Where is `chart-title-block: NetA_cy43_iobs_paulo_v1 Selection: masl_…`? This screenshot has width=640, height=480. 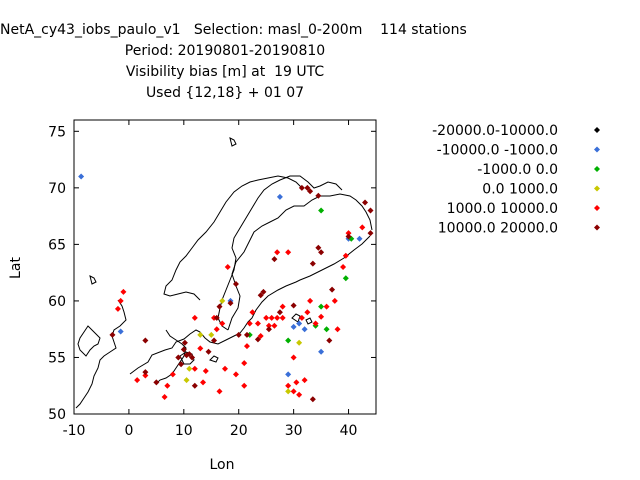
chart-title-block: NetA_cy43_iobs_paulo_v1 Selection: masl_… is located at coordinates (233, 62).